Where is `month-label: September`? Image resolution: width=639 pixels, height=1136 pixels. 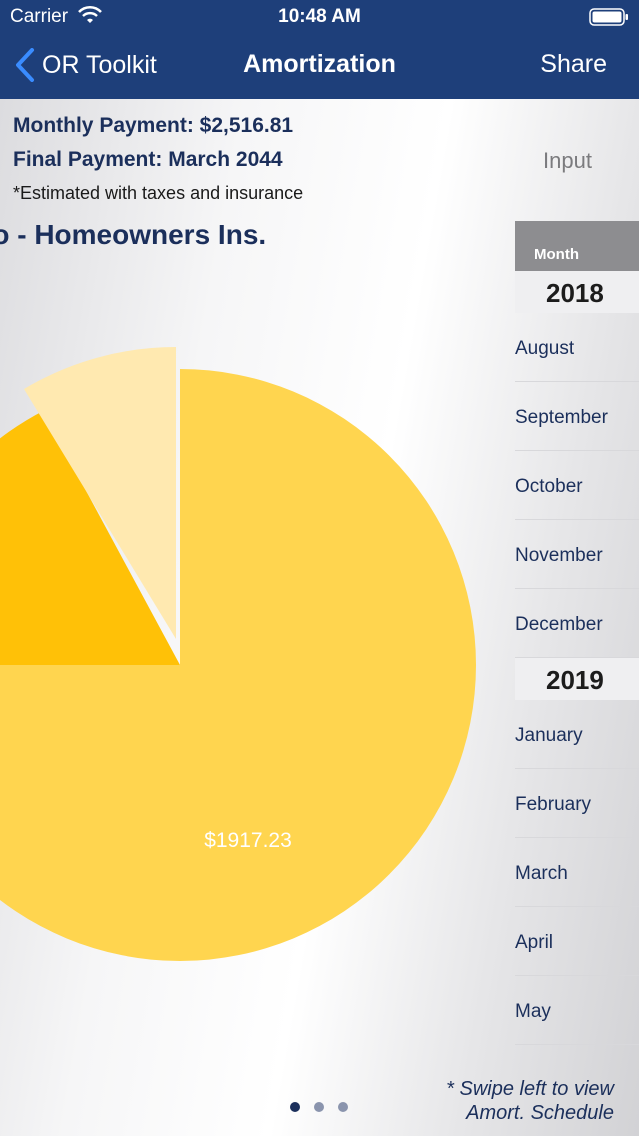
month-label: September is located at coordinates (561, 417).